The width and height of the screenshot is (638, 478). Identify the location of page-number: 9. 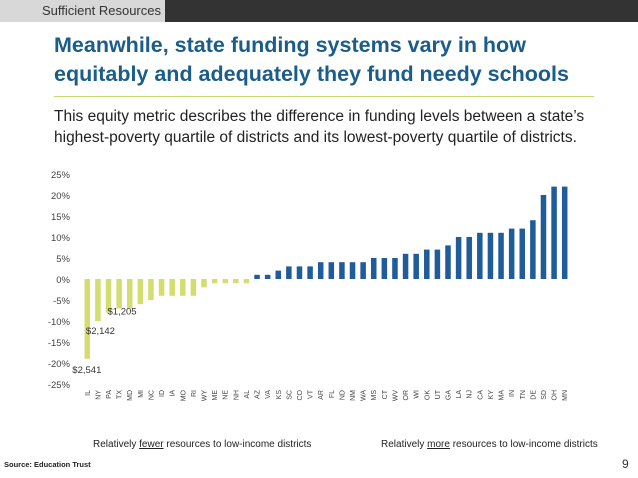
(625, 464).